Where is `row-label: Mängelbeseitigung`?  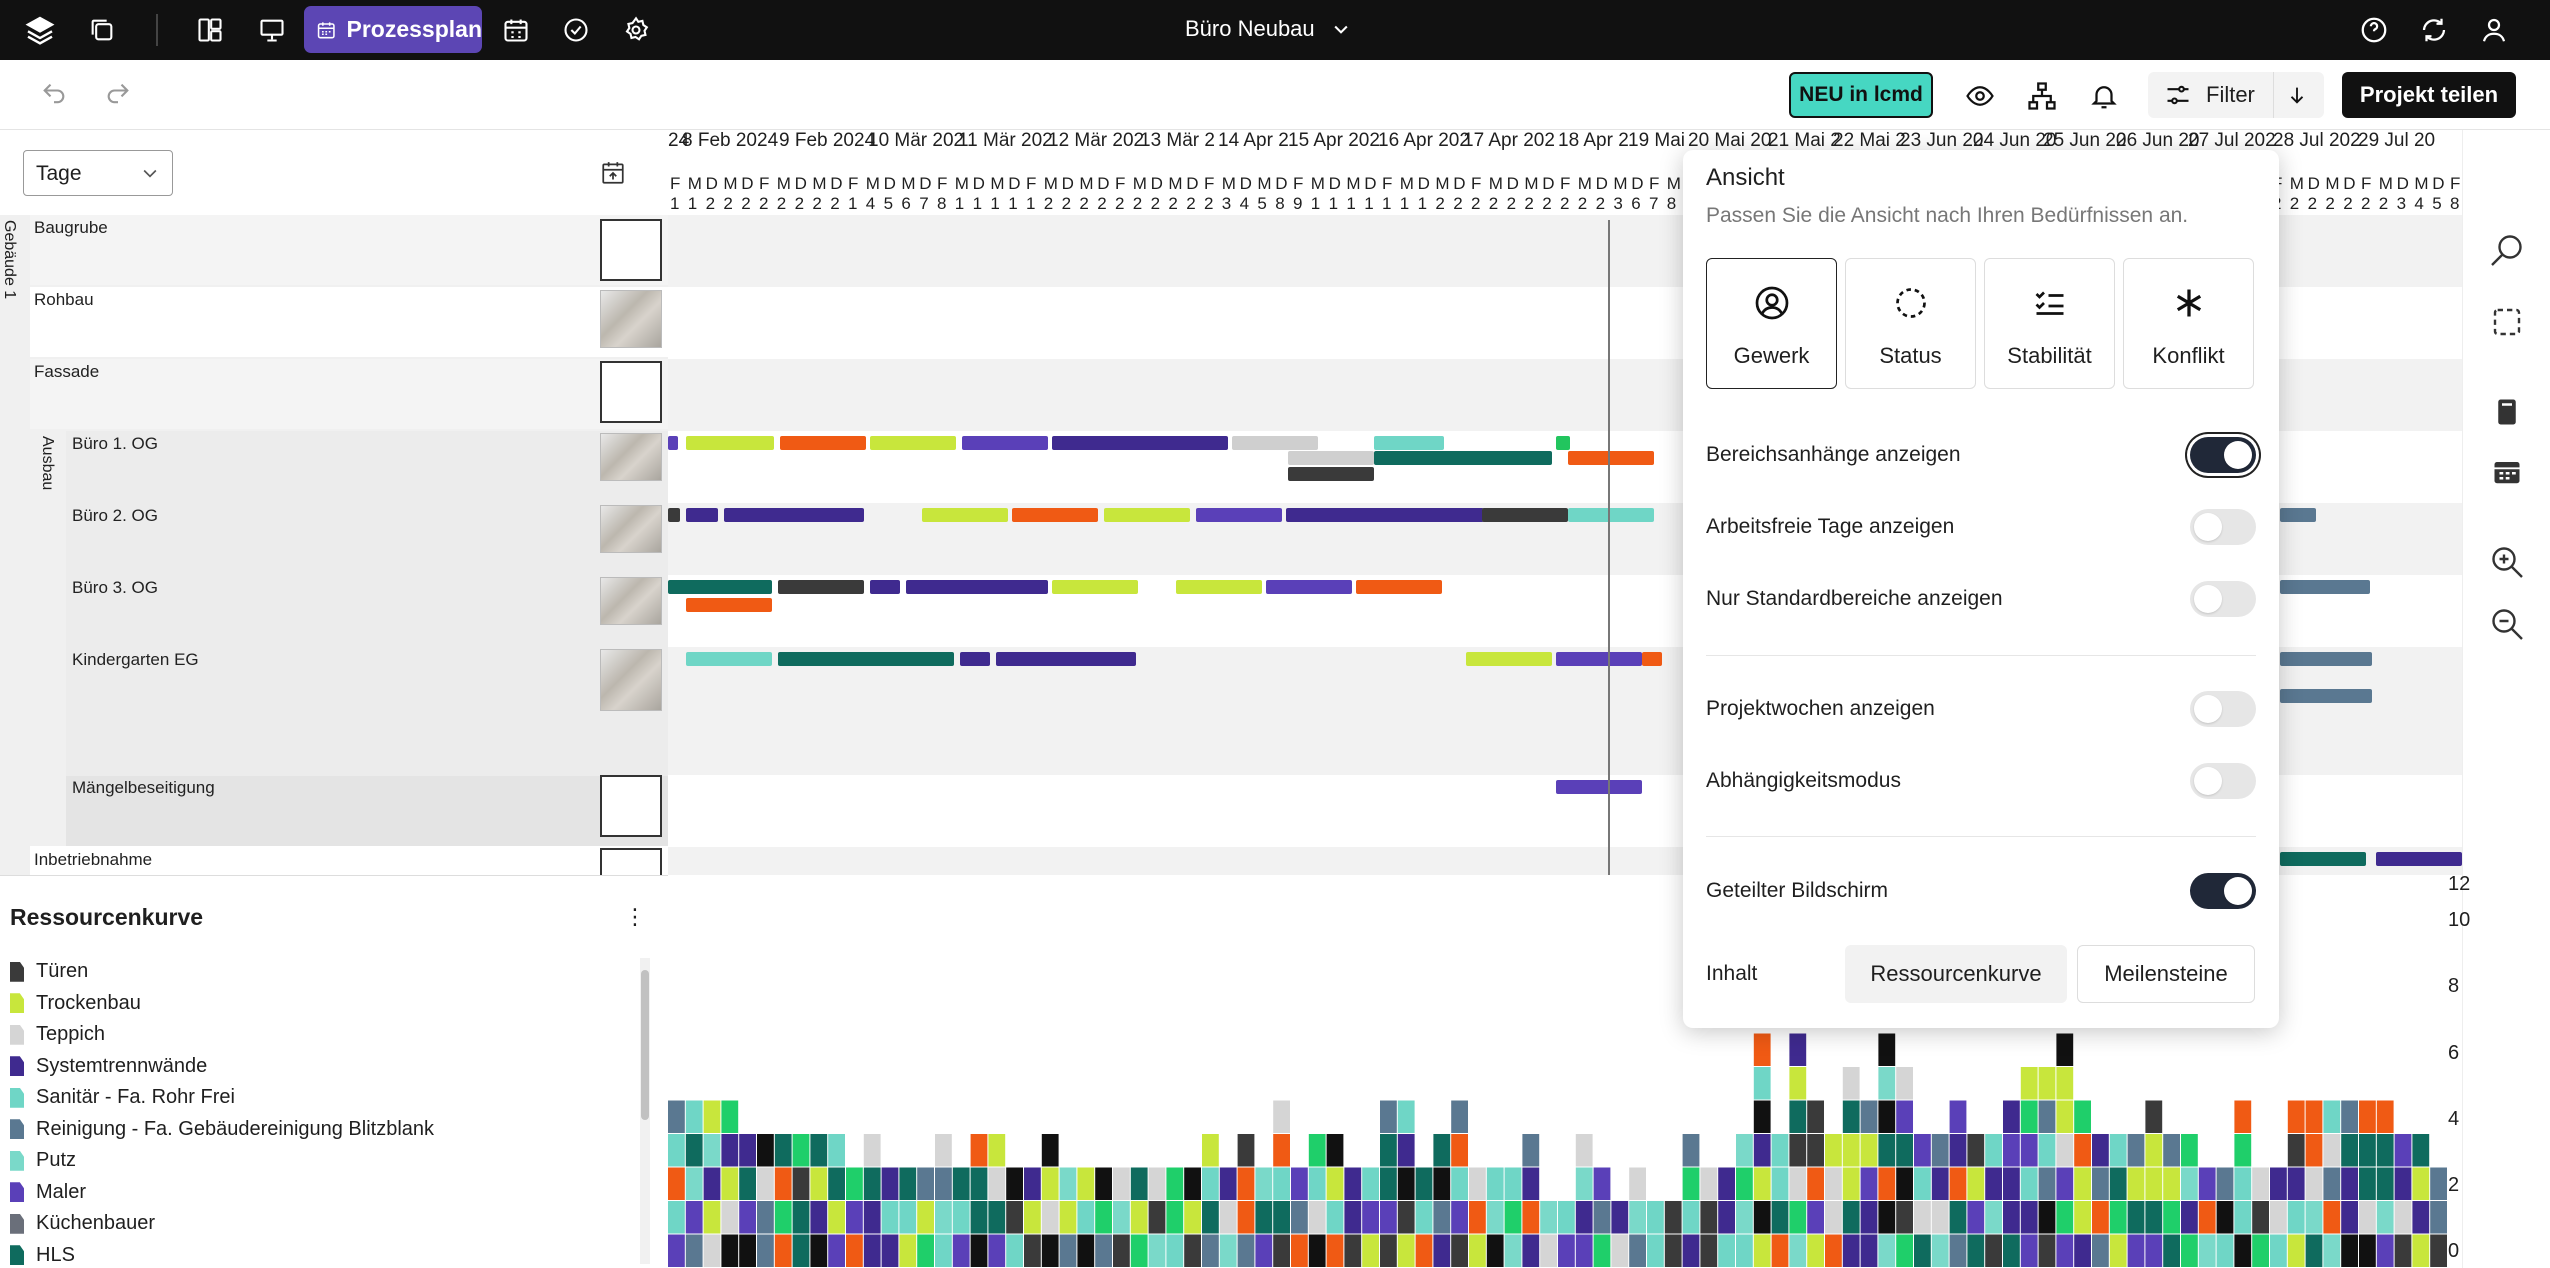 row-label: Mängelbeseitigung is located at coordinates (143, 787).